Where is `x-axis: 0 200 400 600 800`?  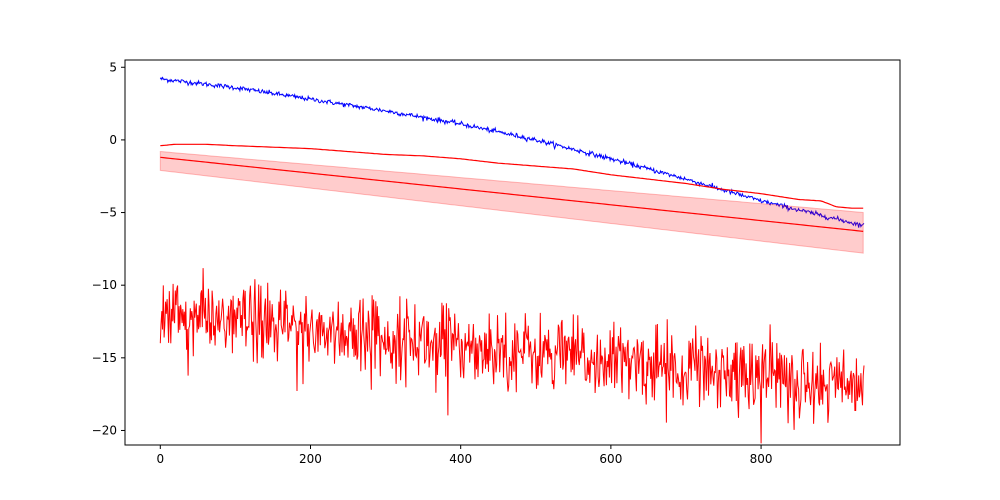 x-axis: 0 200 400 600 800 is located at coordinates (464, 455).